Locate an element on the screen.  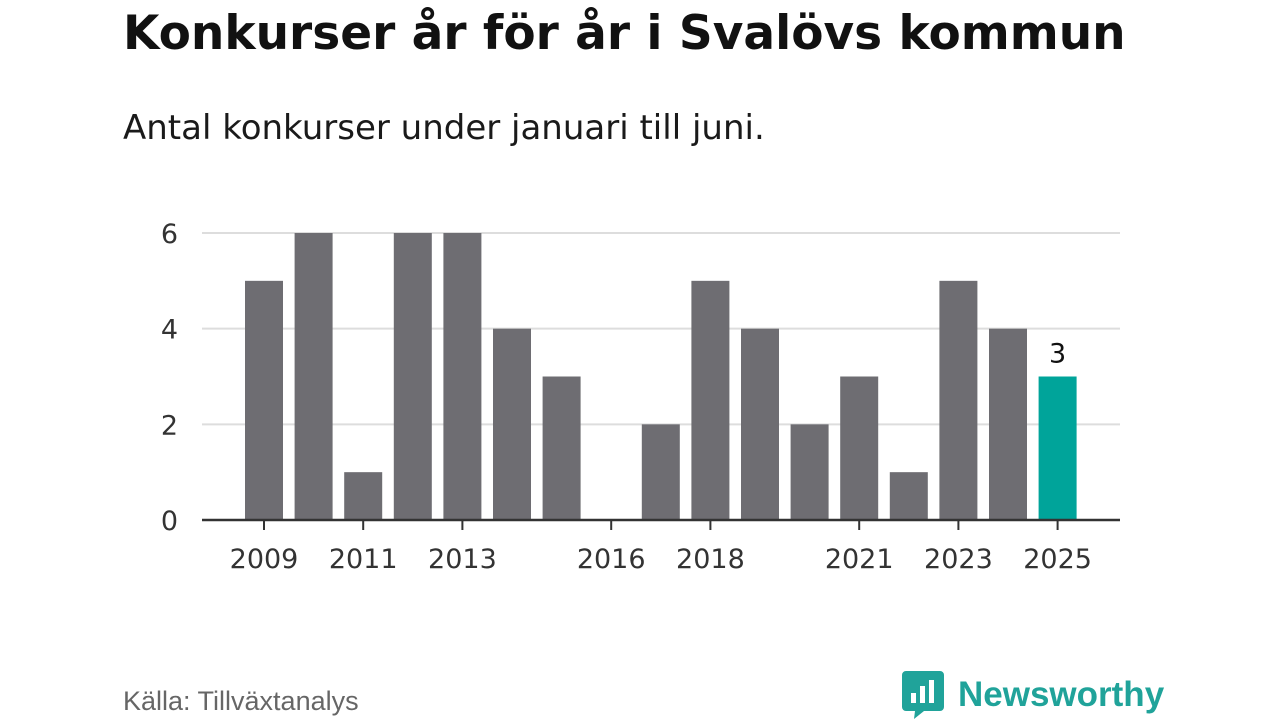
x-tick-label: 2023 is located at coordinates (958, 559).